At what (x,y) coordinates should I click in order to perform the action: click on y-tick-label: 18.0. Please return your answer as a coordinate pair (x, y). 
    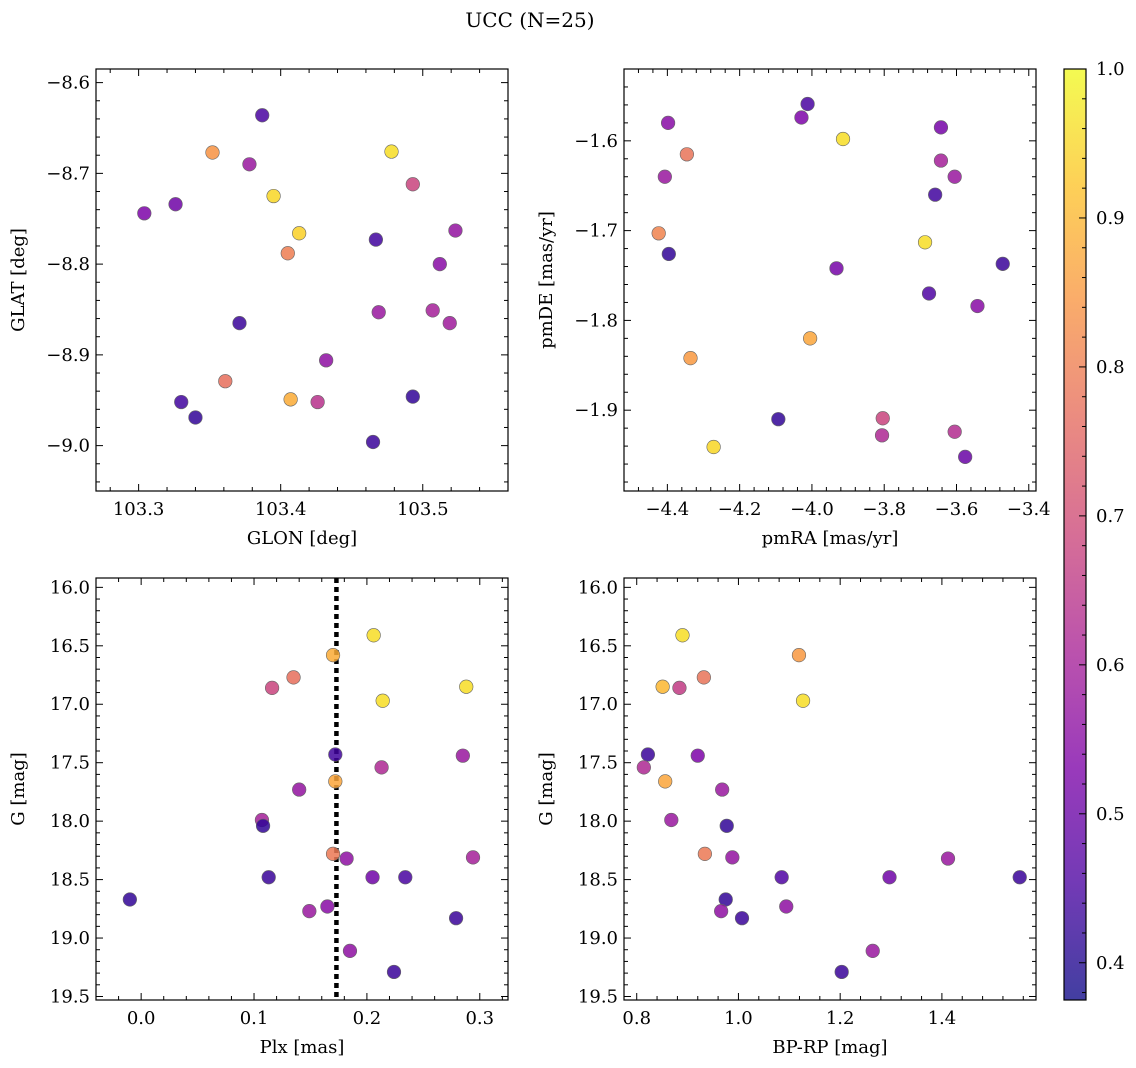
    Looking at the image, I should click on (598, 821).